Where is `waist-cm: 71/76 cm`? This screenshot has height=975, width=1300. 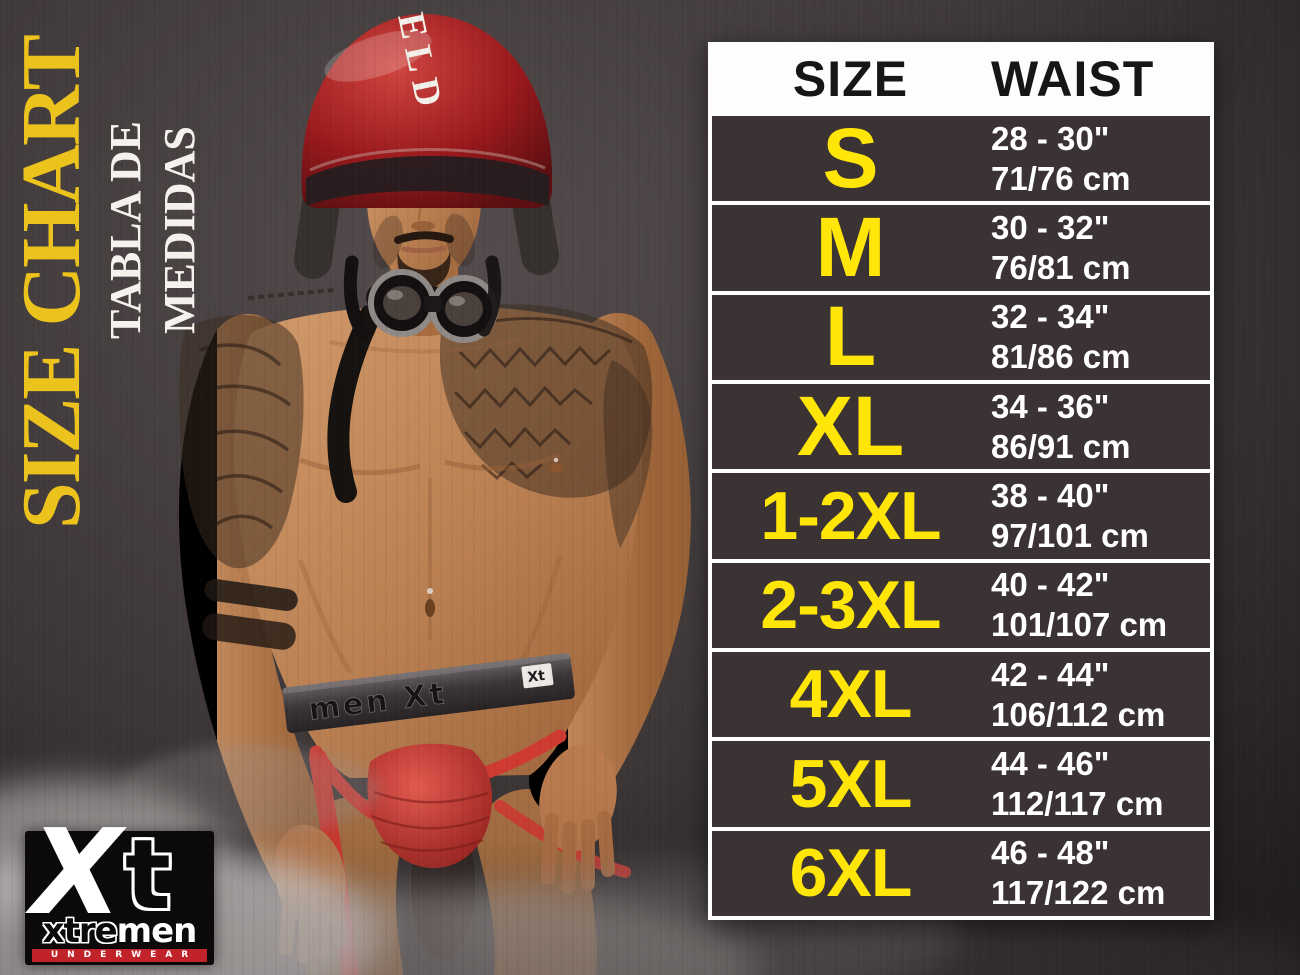
waist-cm: 71/76 cm is located at coordinates (1061, 178).